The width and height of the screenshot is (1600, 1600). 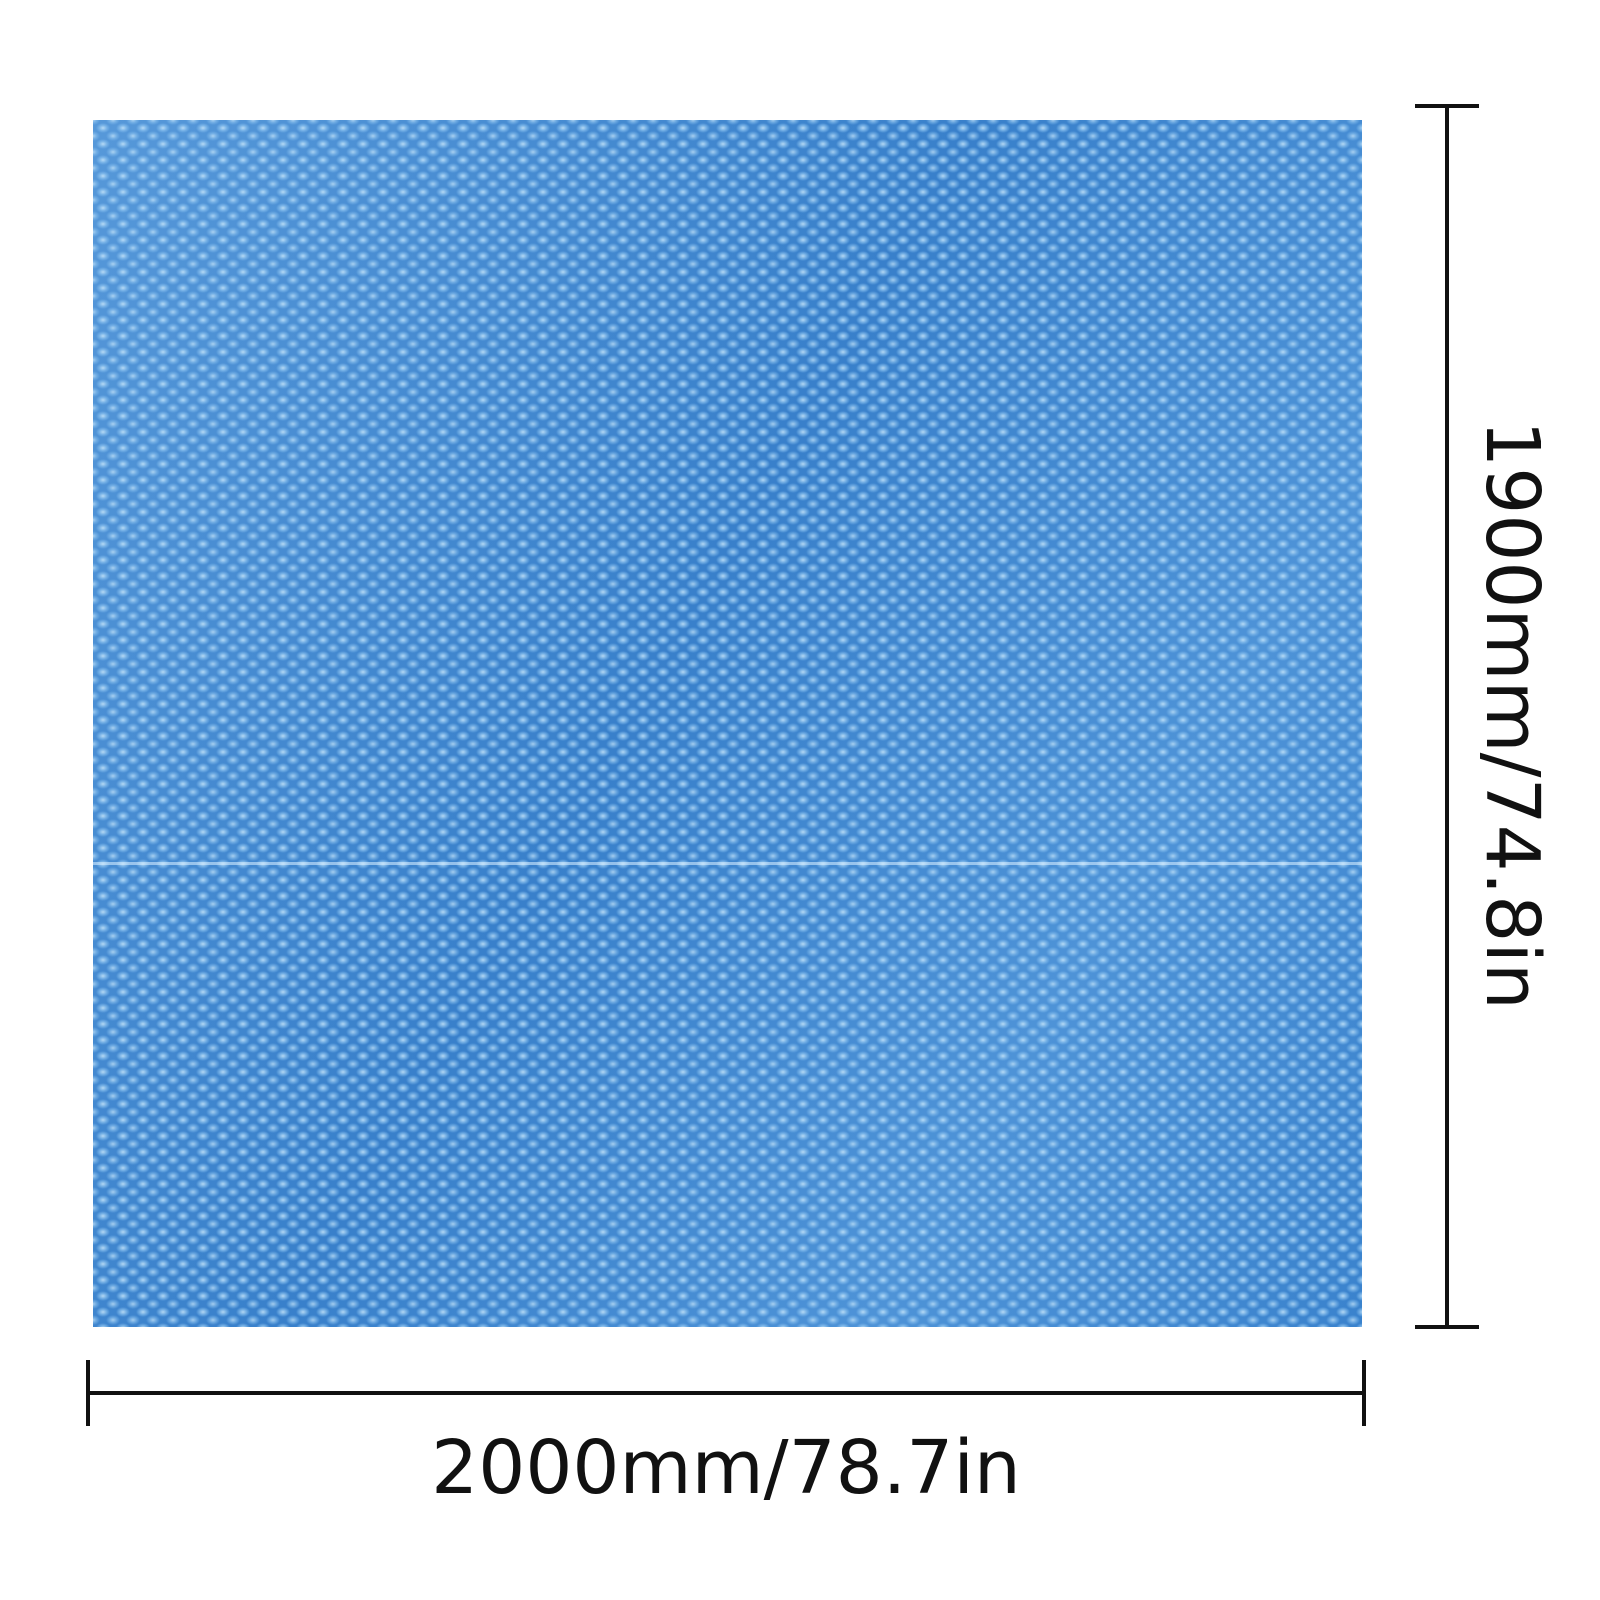 What do you see at coordinates (1447, 106) in the screenshot?
I see `height-dimension-cap-top` at bounding box center [1447, 106].